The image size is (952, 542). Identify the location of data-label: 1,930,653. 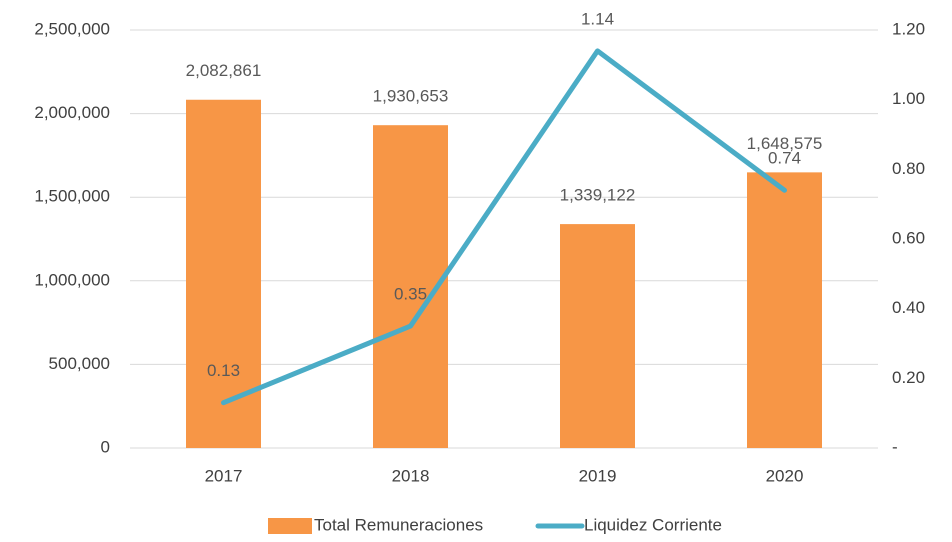
(411, 96).